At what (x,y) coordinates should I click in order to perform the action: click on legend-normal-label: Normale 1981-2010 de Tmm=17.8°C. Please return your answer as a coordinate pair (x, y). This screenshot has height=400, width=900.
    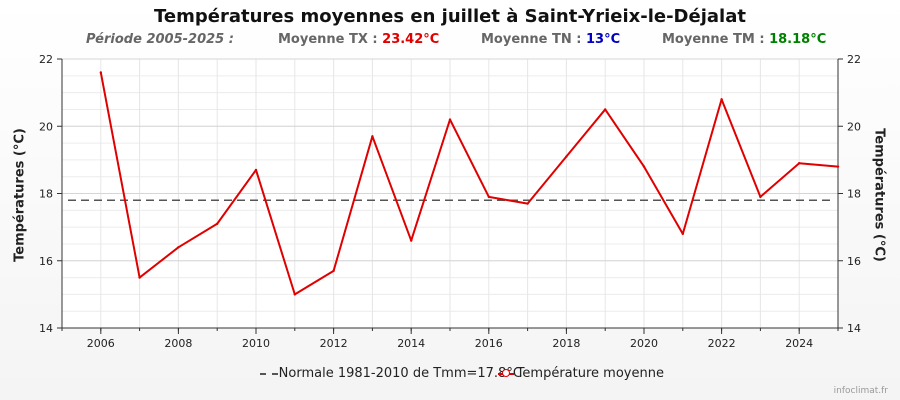
    Looking at the image, I should click on (390, 373).